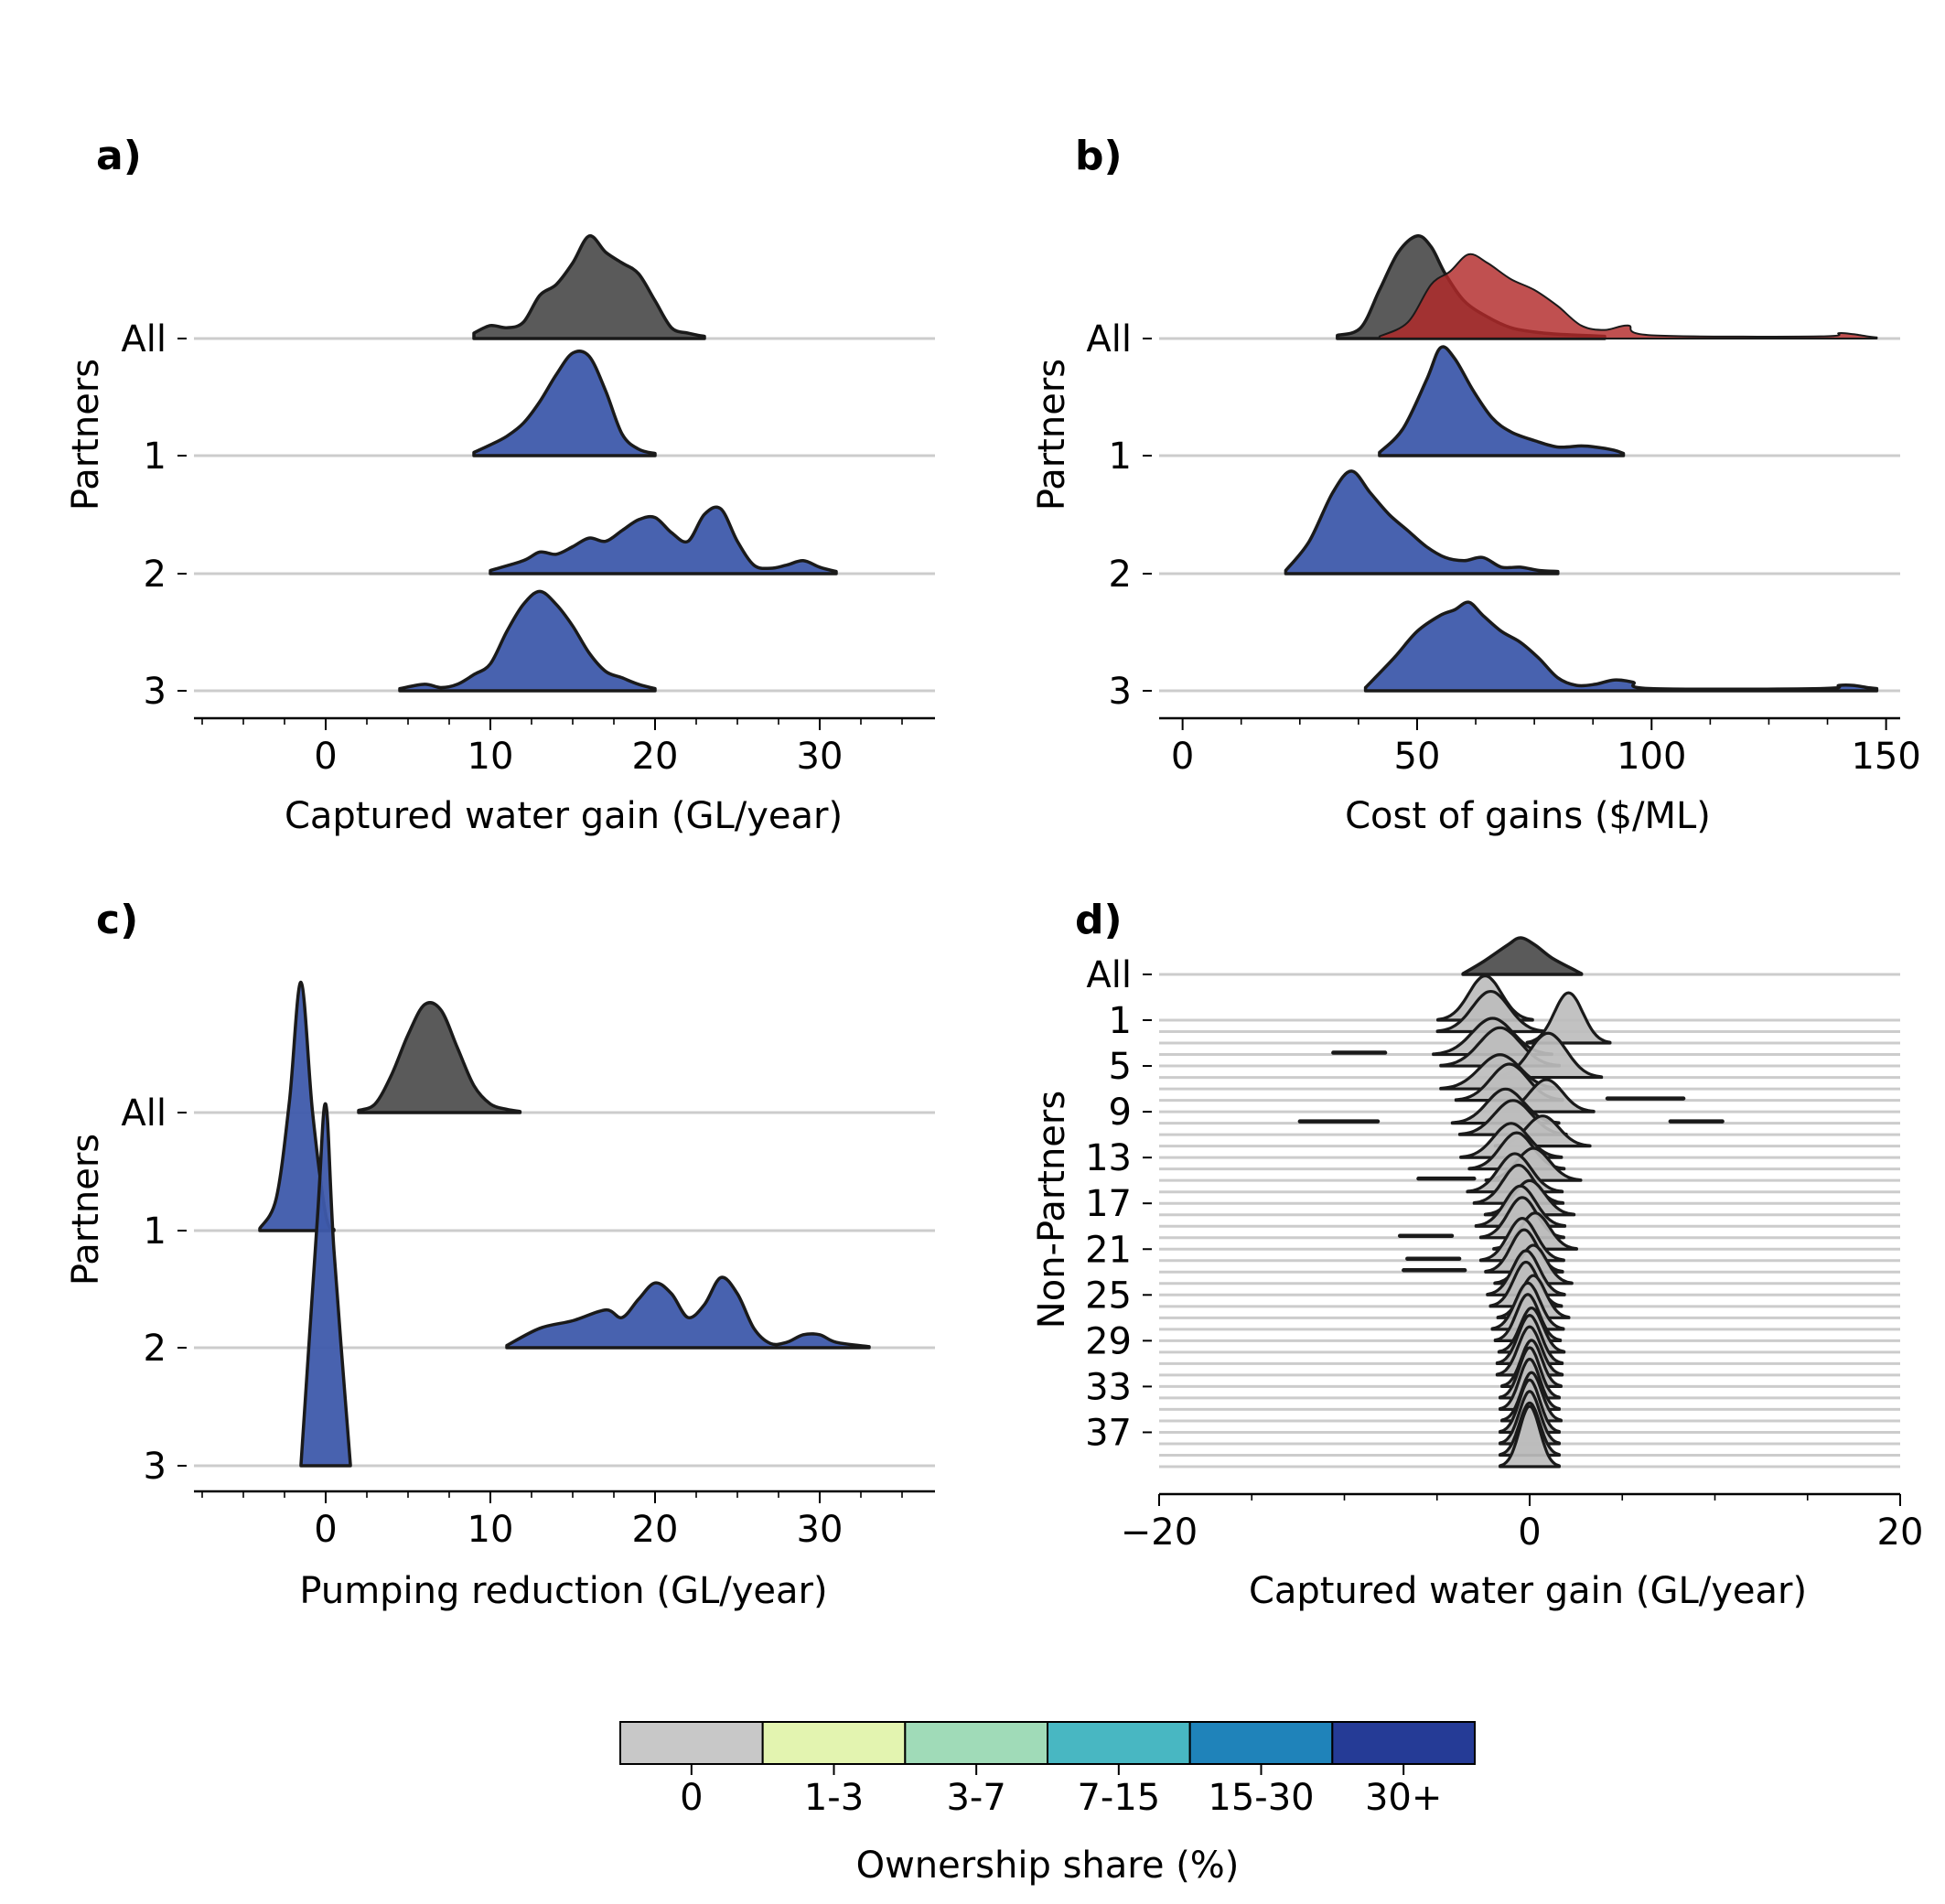 The width and height of the screenshot is (1945, 1904). I want to click on panel-c-ylabel: Partners, so click(86, 1209).